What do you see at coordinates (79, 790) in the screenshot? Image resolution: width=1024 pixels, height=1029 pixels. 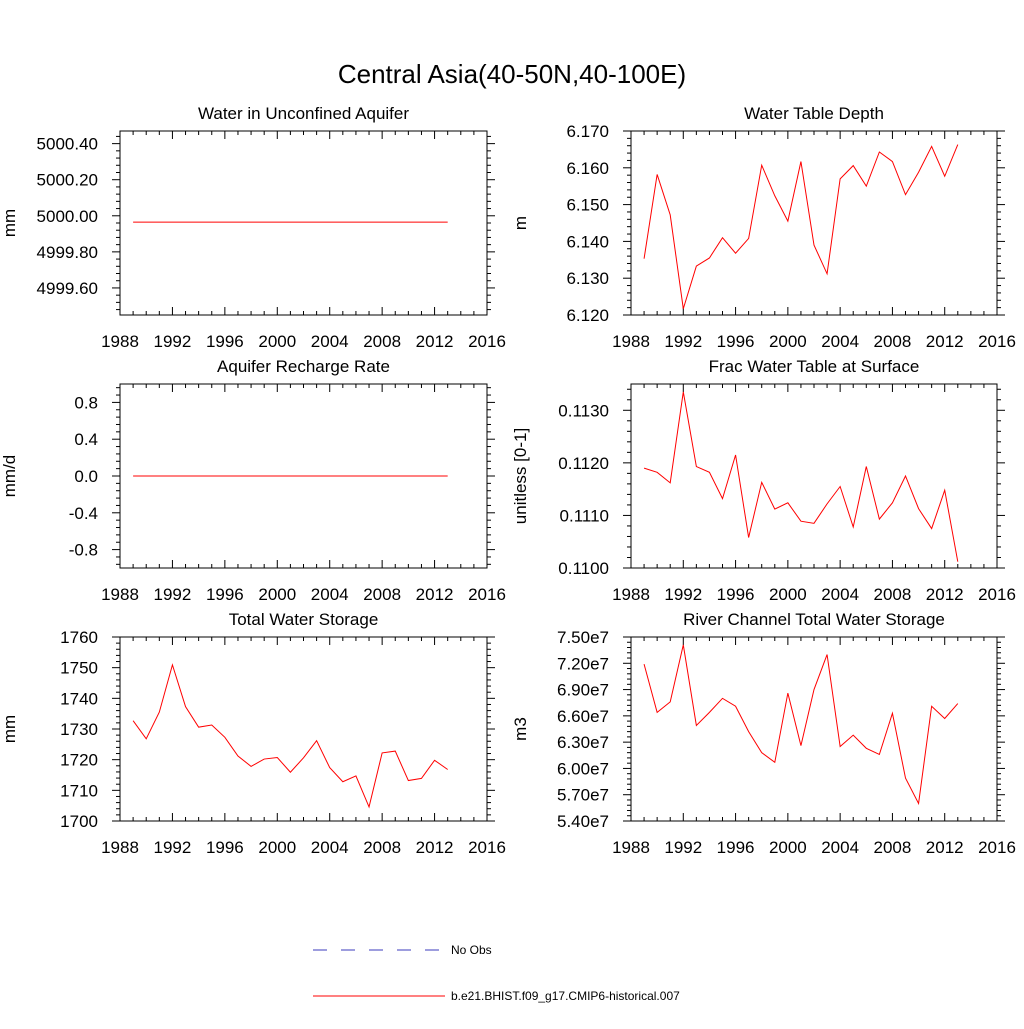 I see `y-tick-label: 1710` at bounding box center [79, 790].